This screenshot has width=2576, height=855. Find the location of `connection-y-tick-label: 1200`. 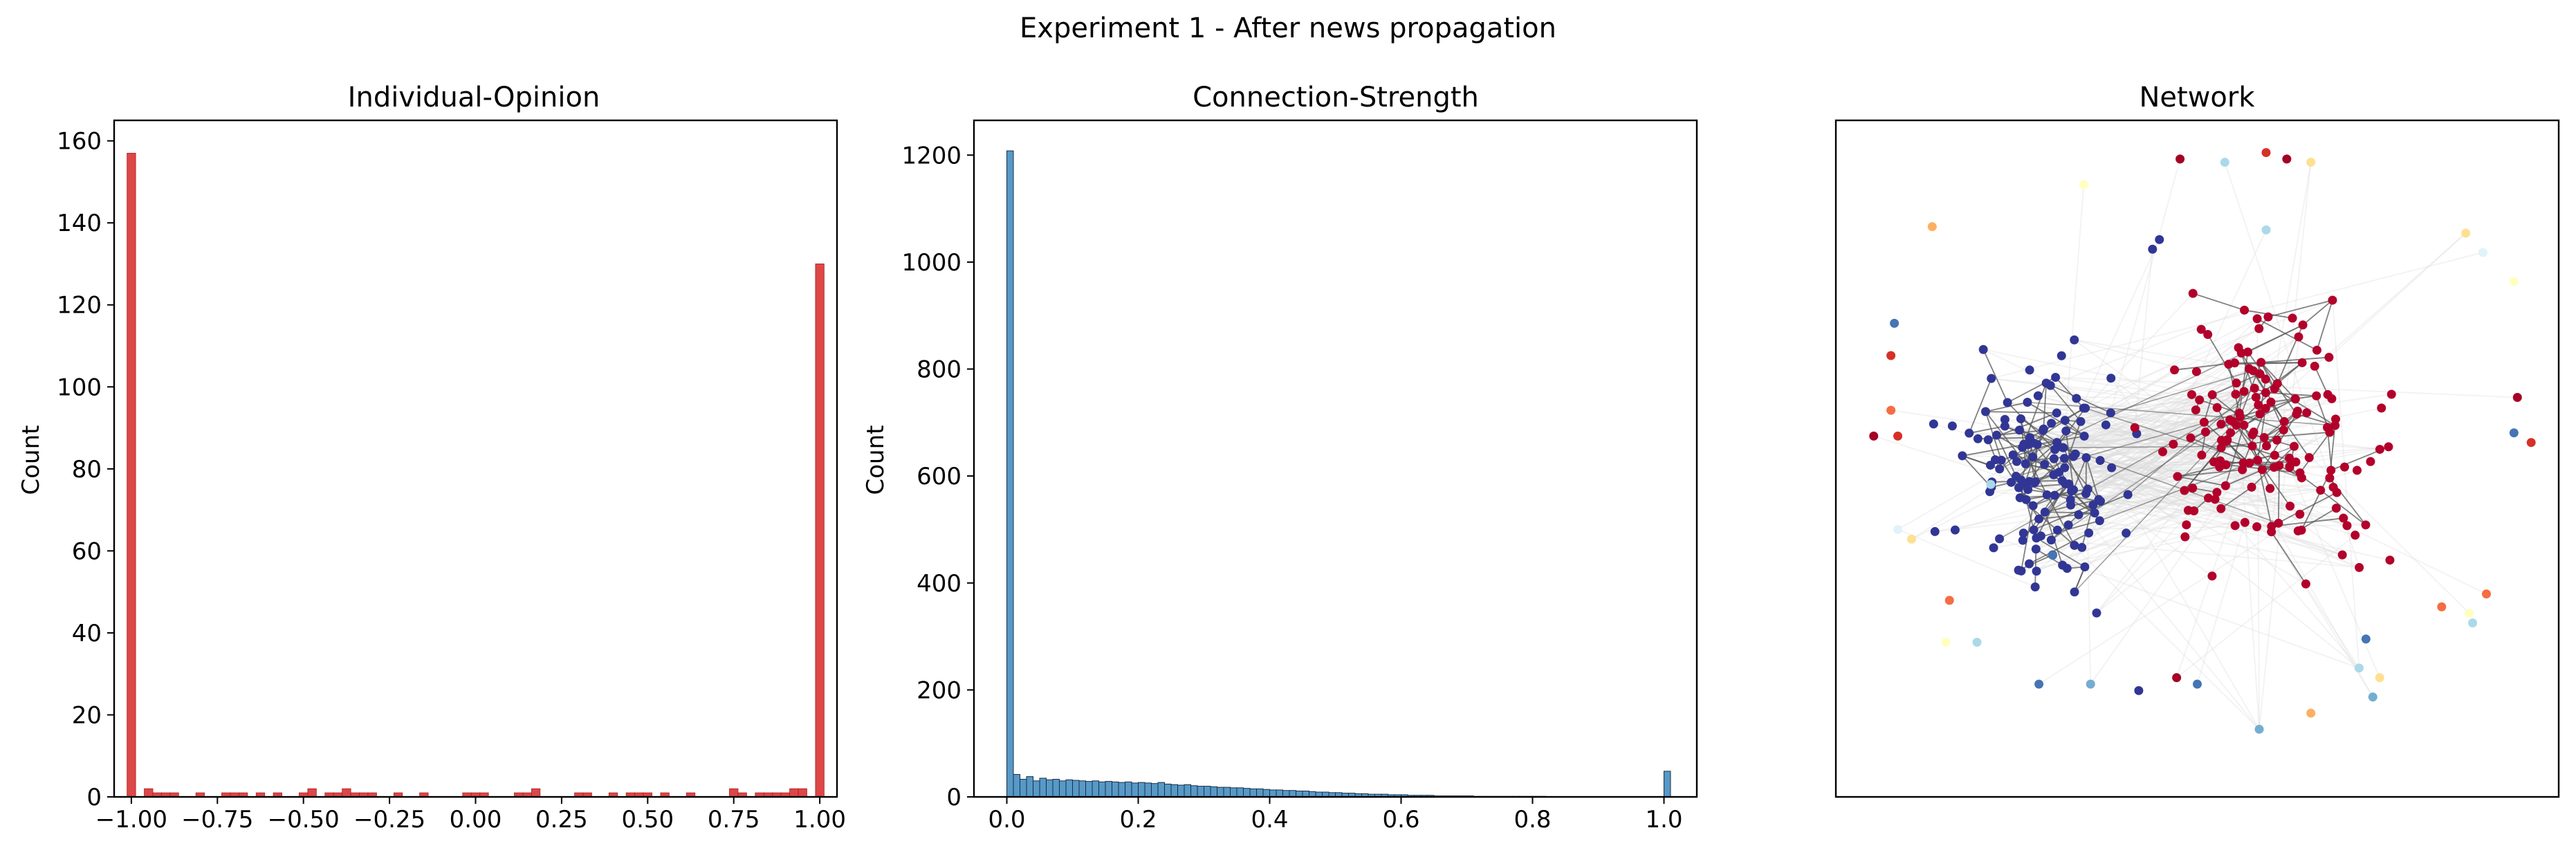

connection-y-tick-label: 1200 is located at coordinates (931, 155).